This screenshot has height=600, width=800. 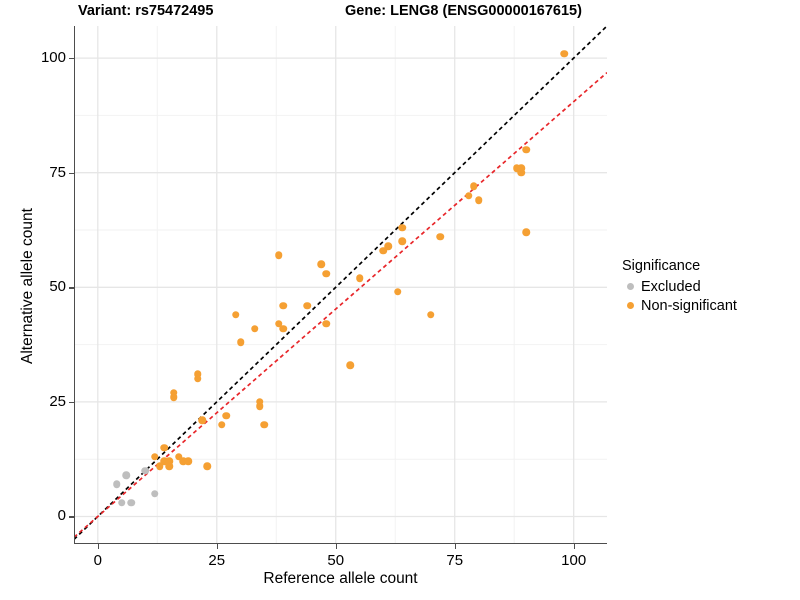 What do you see at coordinates (689, 305) in the screenshot?
I see `legend-label: Non-significant` at bounding box center [689, 305].